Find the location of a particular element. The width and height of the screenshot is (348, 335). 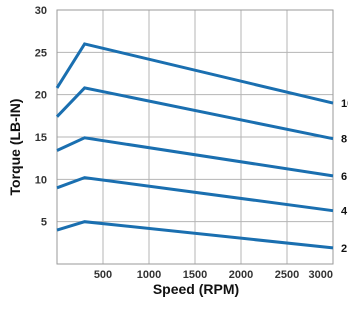

series-label-6: 6 is located at coordinates (344, 177).